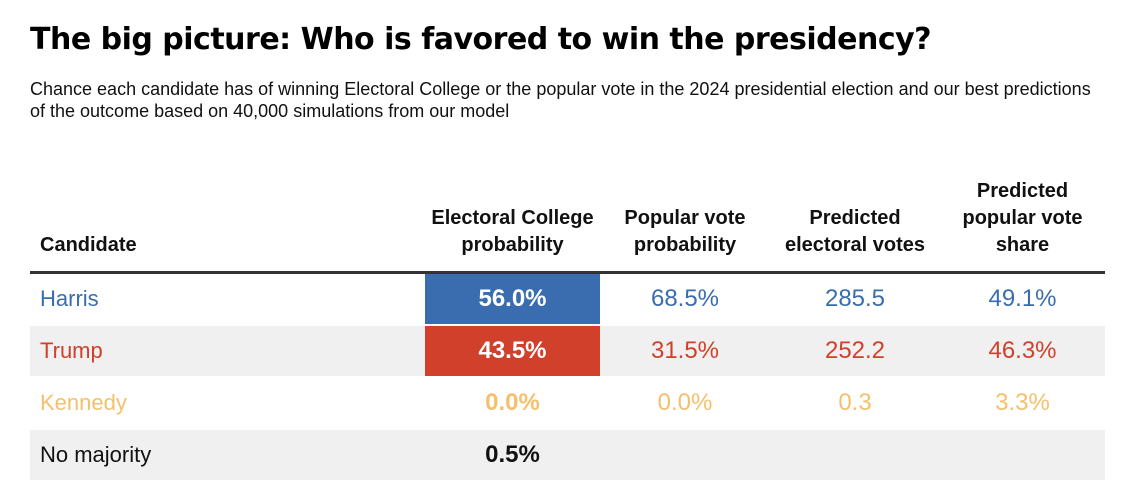  I want to click on table-row: Trump 43.5% 31.5% 252.2 46.3%, so click(567, 351).